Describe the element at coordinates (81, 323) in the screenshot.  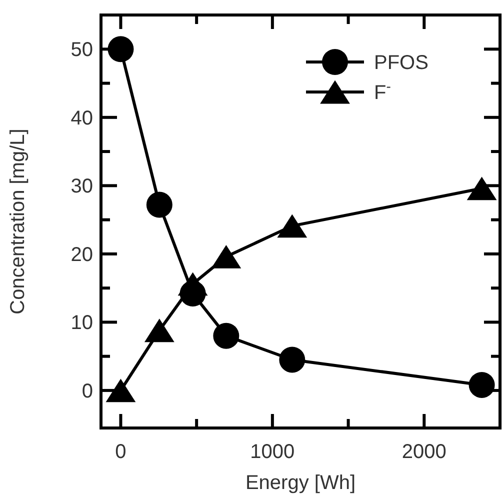
I see `y-tick-label: 10` at that location.